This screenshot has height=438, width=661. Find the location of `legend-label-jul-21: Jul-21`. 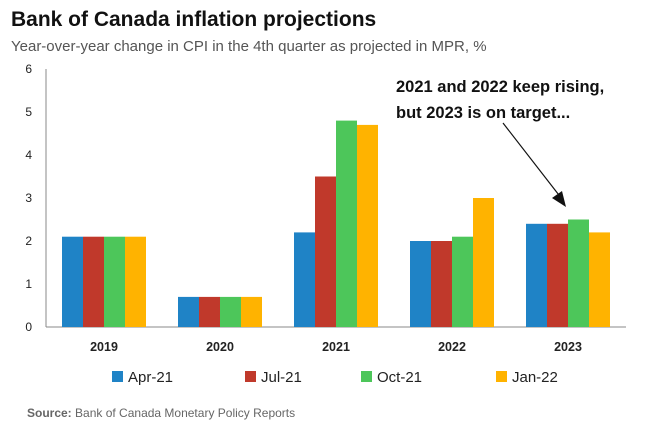

legend-label-jul-21: Jul-21 is located at coordinates (281, 377).